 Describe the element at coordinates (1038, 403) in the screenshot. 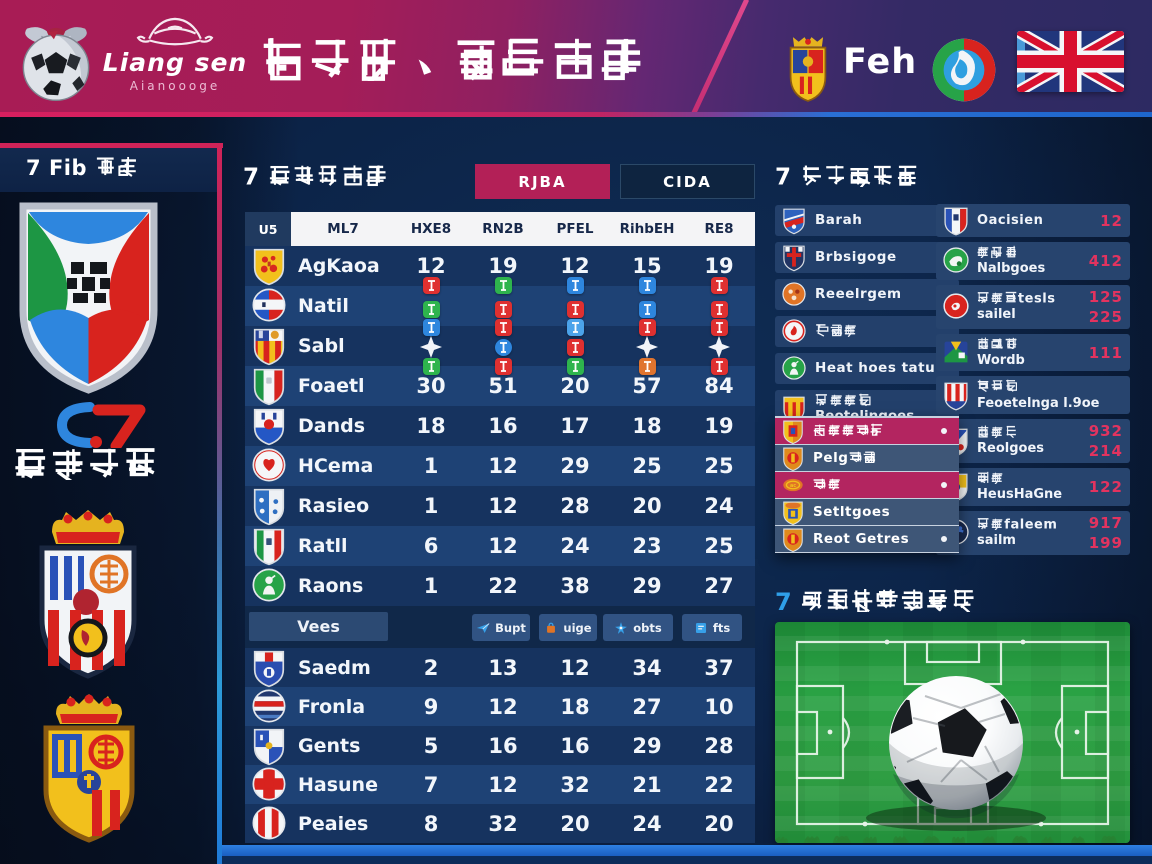

I see `stats-item-label-line2: Feoetelnga l.9oe` at that location.